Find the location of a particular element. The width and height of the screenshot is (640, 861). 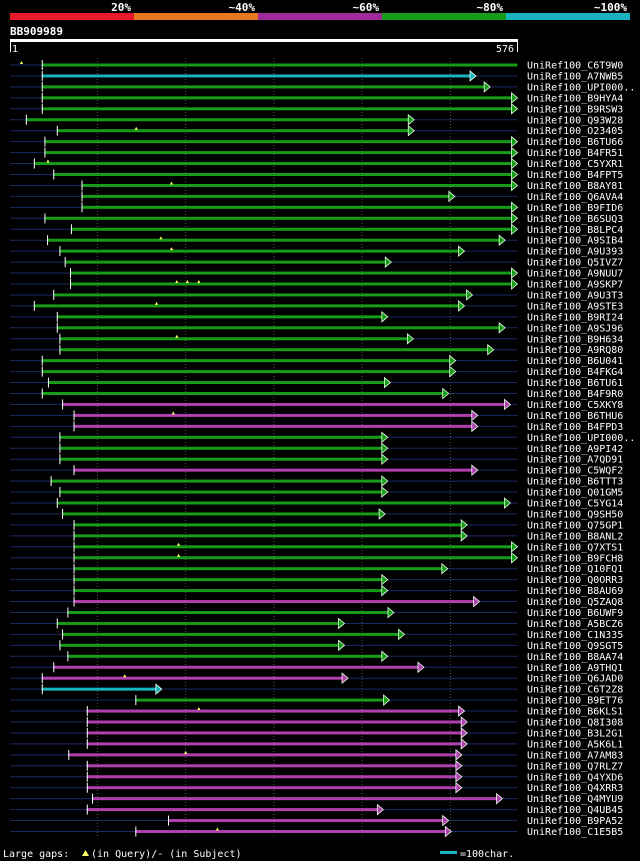

hit-row: UniRef100_Q01GM5 is located at coordinates (316, 492).